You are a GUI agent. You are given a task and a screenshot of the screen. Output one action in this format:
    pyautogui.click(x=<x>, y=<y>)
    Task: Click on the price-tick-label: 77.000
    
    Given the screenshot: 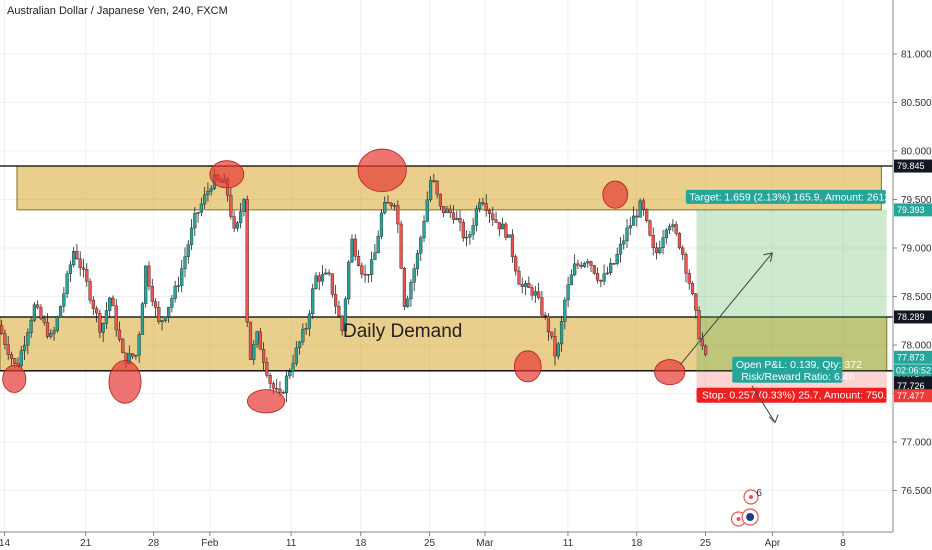 What is the action you would take?
    pyautogui.click(x=916, y=443)
    